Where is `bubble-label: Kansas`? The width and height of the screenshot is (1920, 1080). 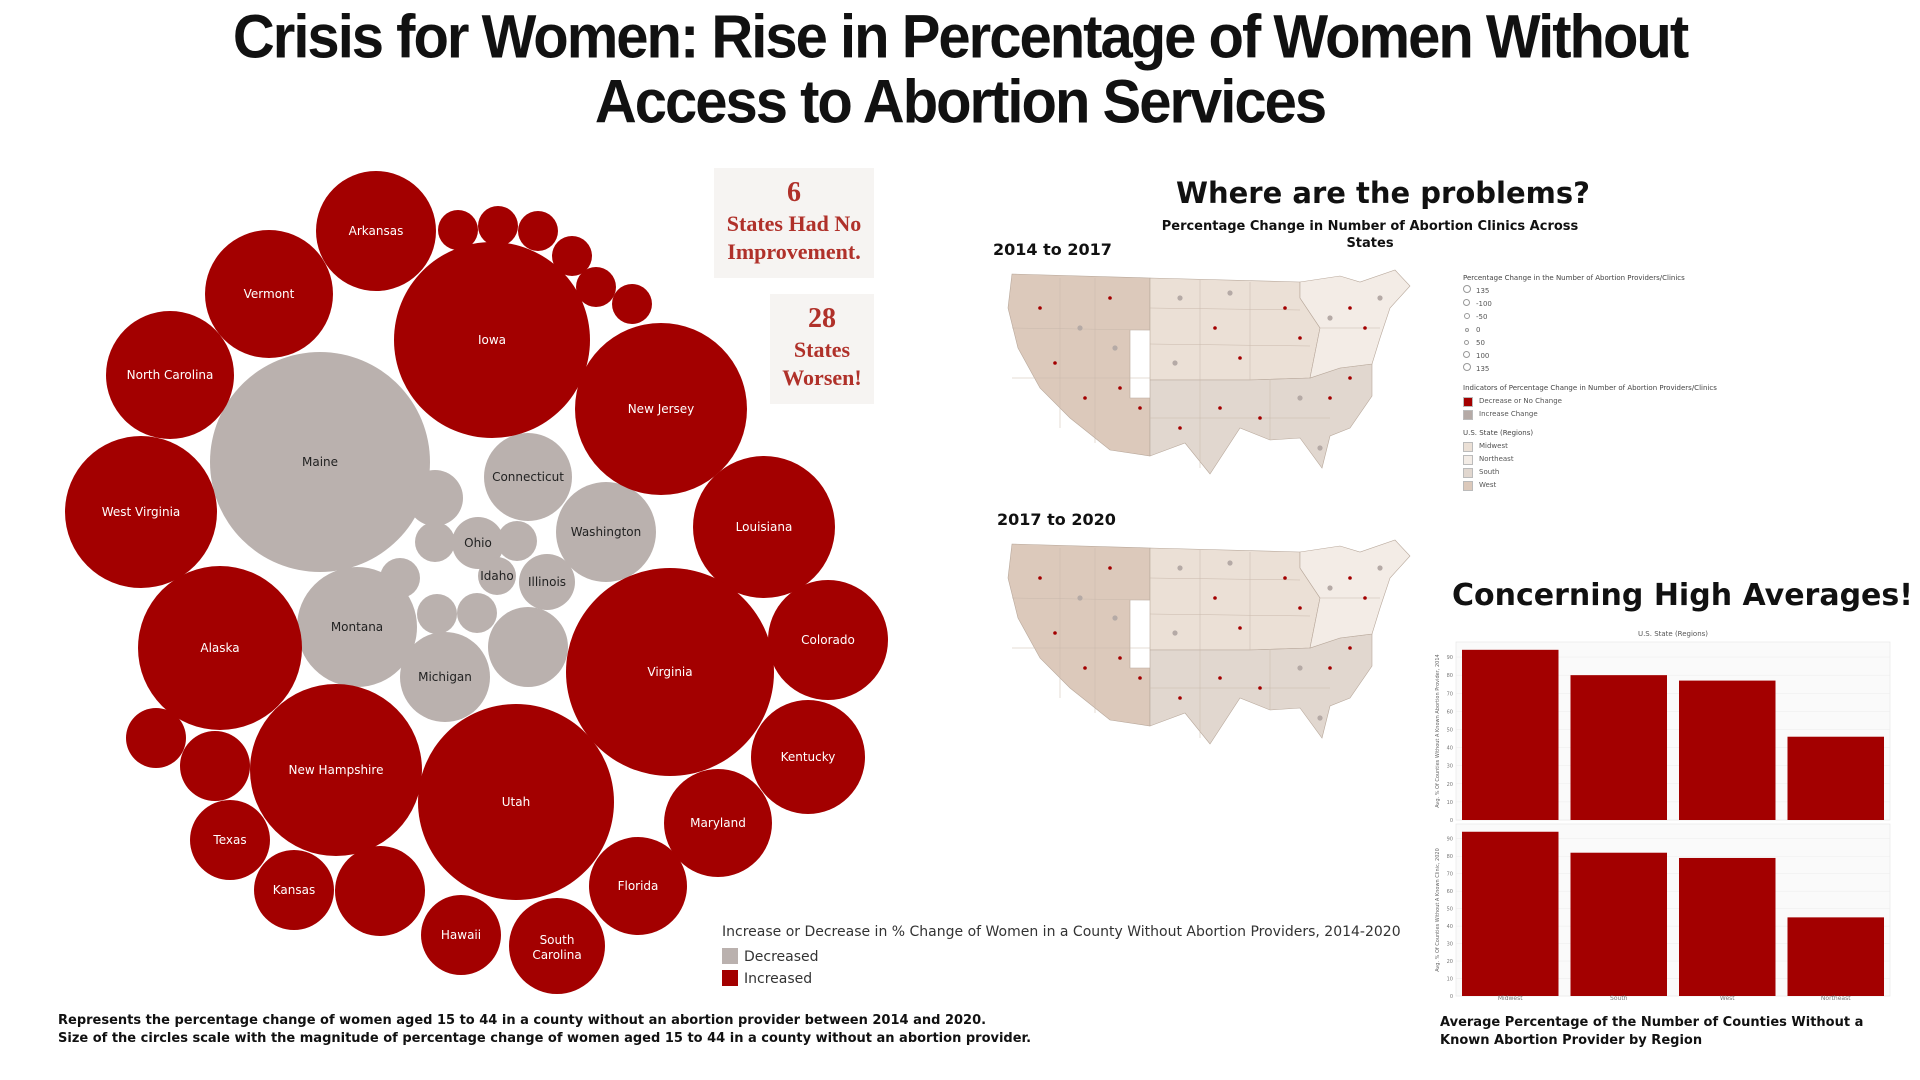
bubble-label: Kansas is located at coordinates (294, 890).